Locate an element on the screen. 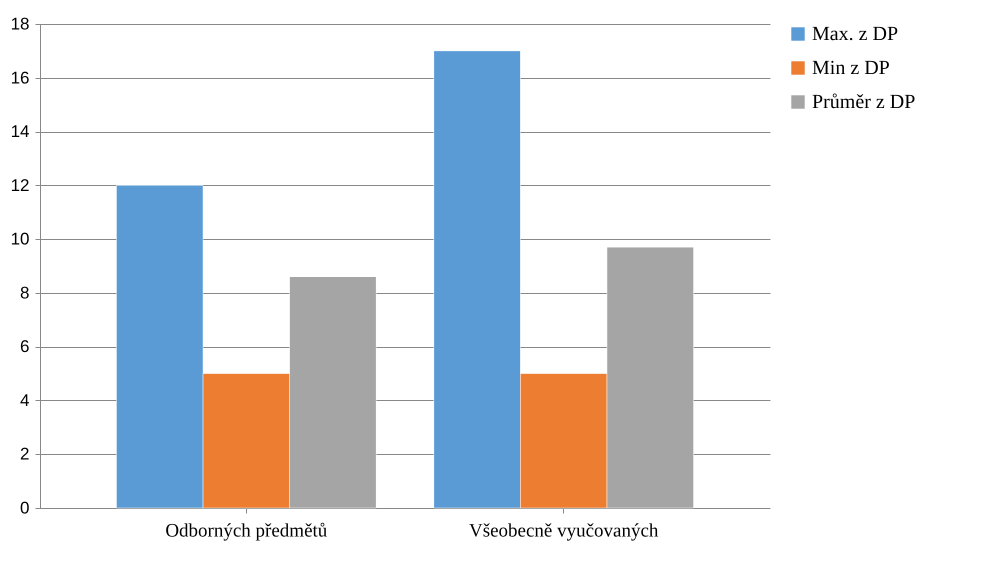  x-tick-label: Odborných předmětů is located at coordinates (246, 531).